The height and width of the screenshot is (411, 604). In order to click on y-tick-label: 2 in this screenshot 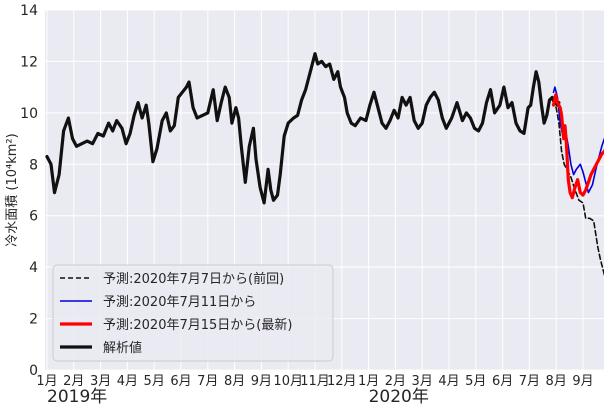, I will do `click(33, 320)`.